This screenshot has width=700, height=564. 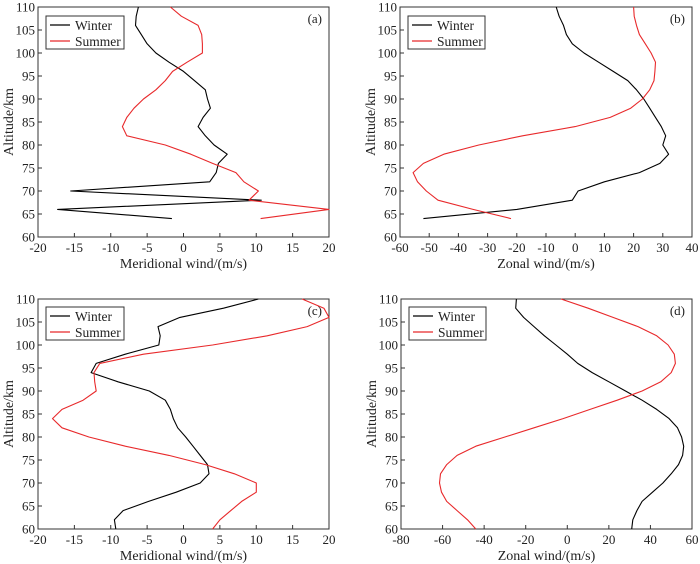 What do you see at coordinates (400, 539) in the screenshot?
I see `x-tick-label: -80` at bounding box center [400, 539].